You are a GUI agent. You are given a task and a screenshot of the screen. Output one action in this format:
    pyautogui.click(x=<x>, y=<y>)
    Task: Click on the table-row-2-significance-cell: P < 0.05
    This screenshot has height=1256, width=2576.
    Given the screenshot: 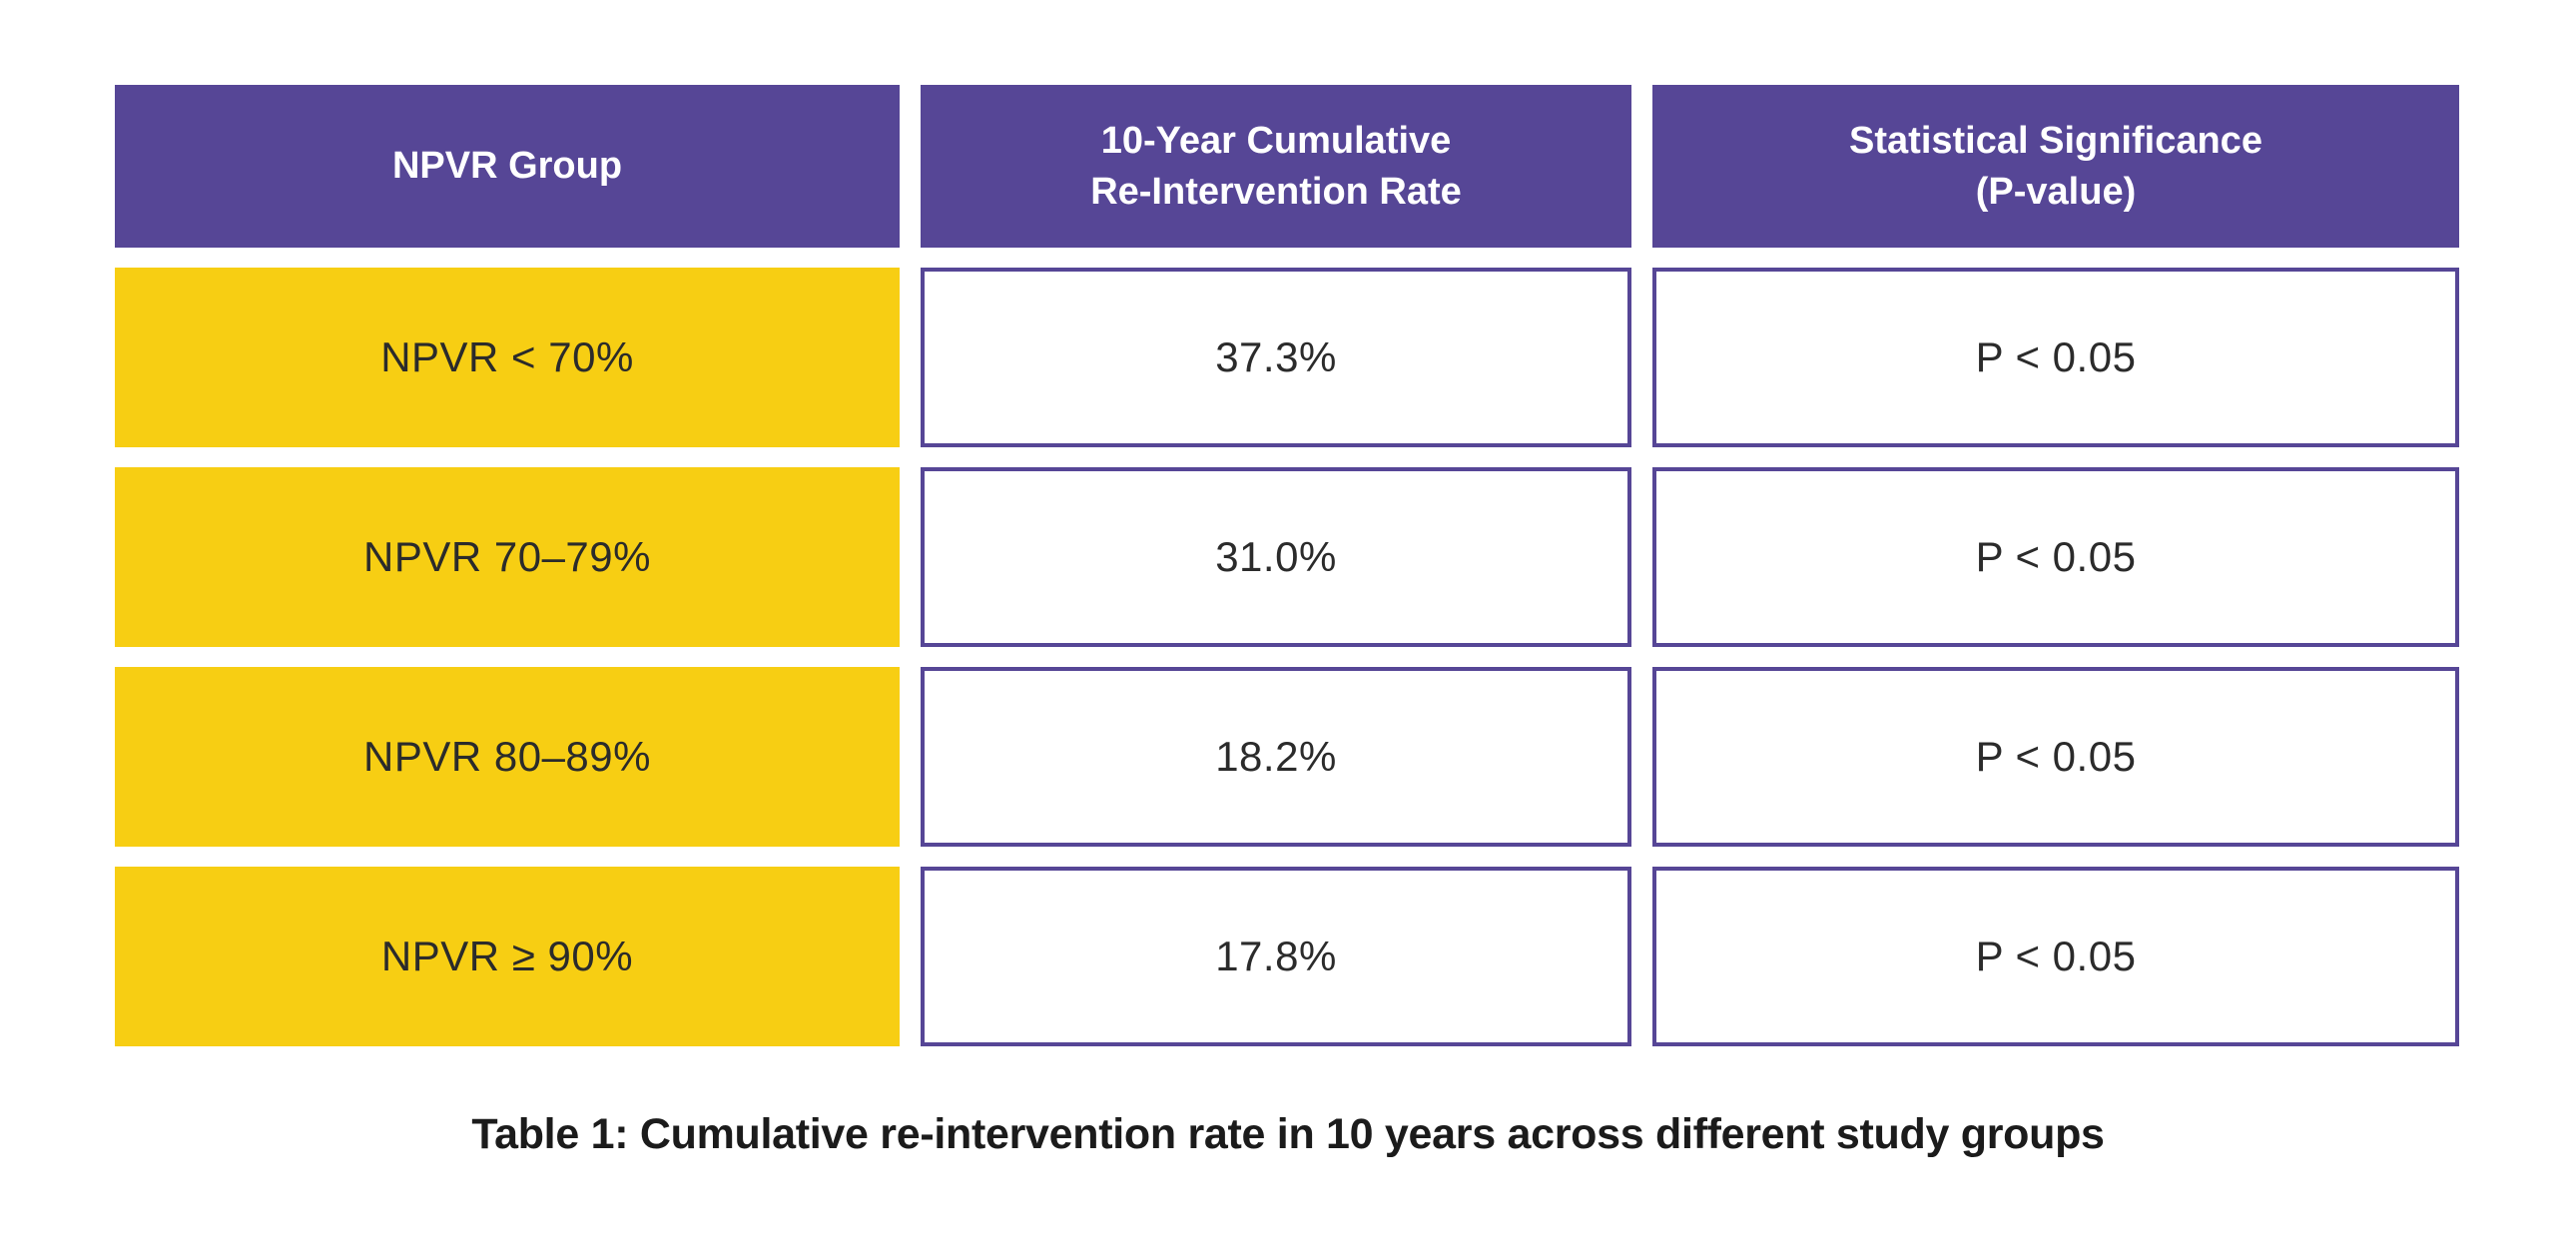 What is the action you would take?
    pyautogui.click(x=2055, y=557)
    